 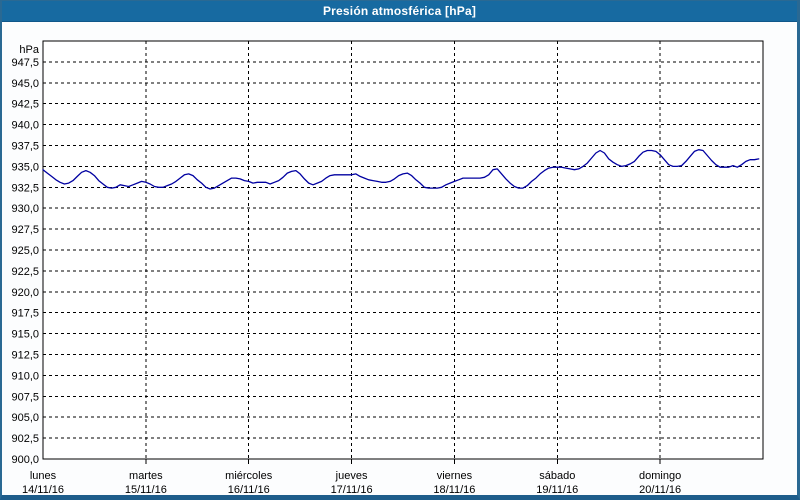 I want to click on svg-text: 945,0, so click(x=25, y=84).